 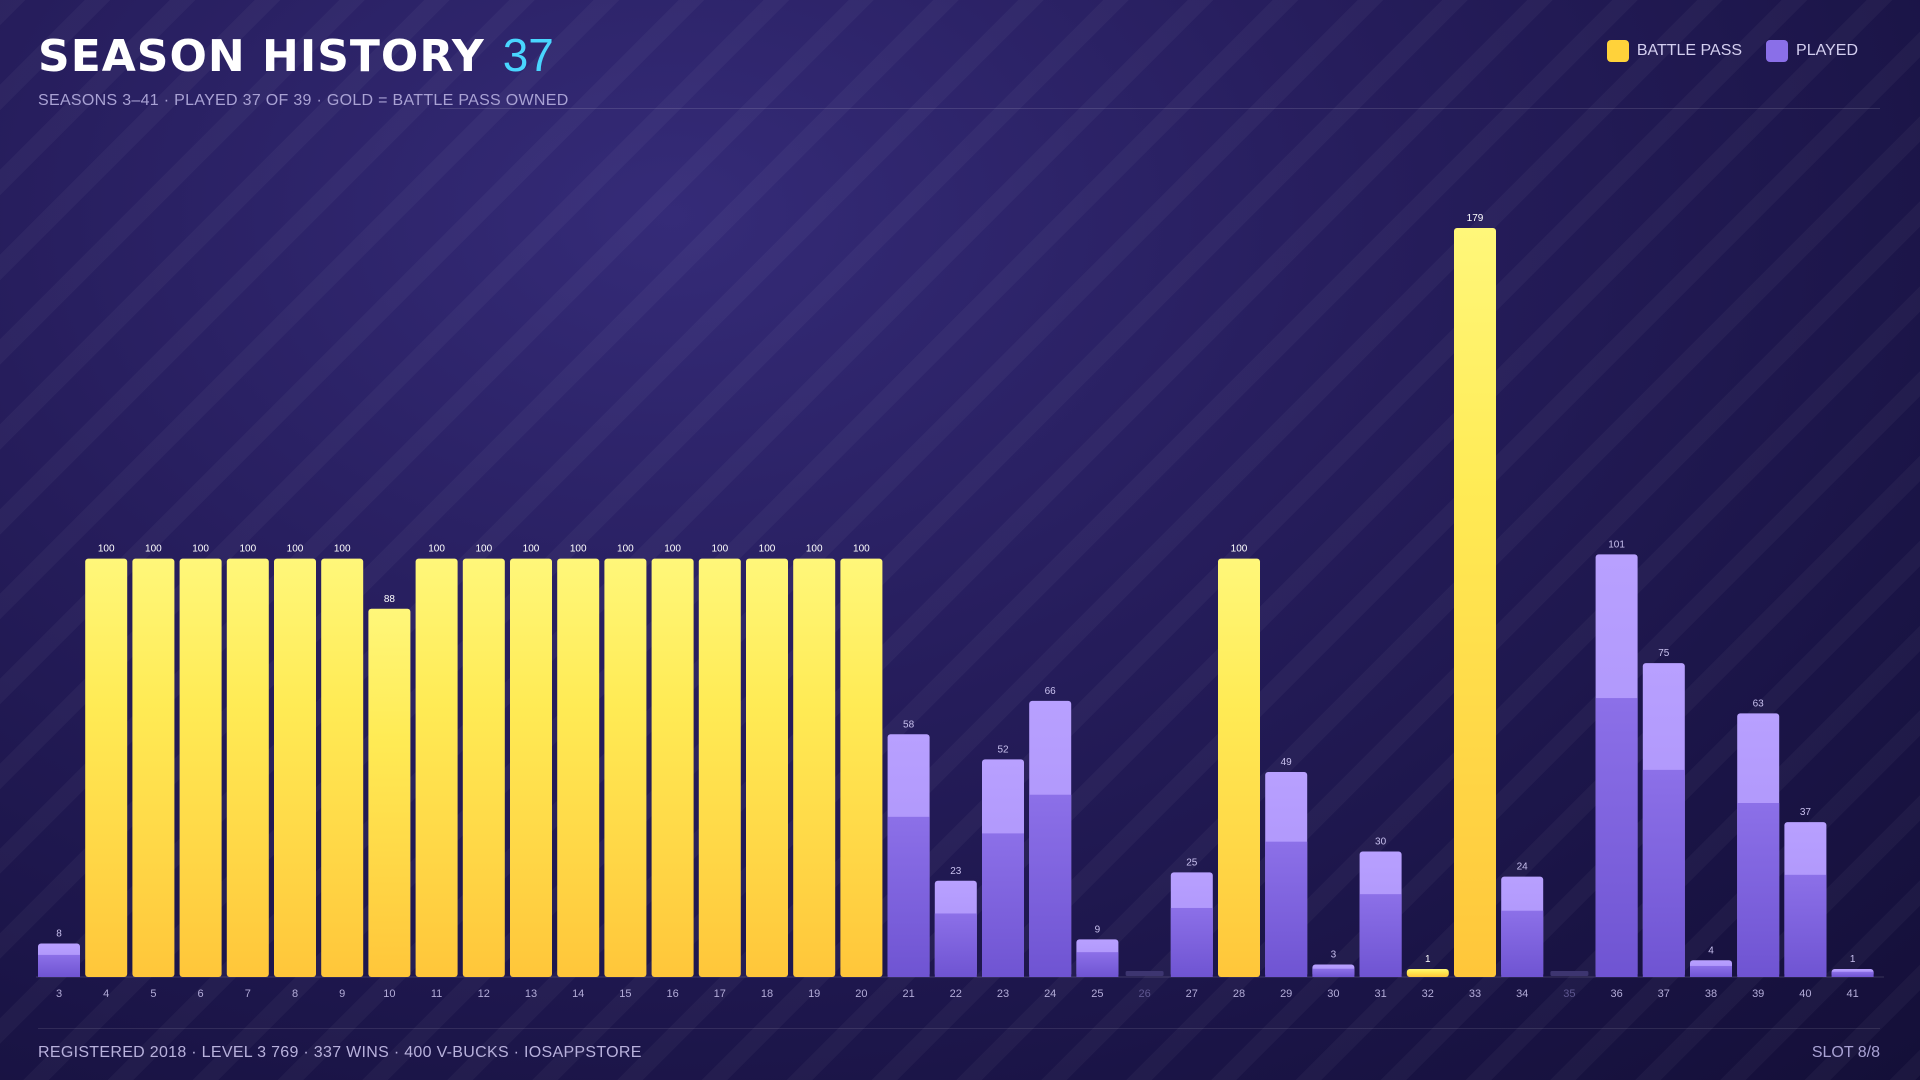 I want to click on x-tick-label: 25, so click(x=1097, y=994).